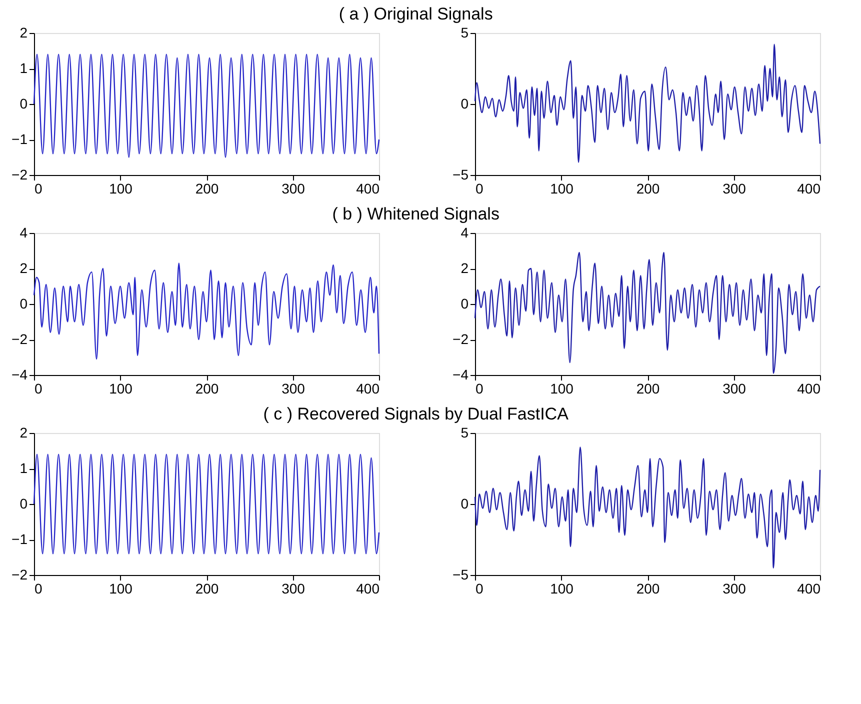 The width and height of the screenshot is (861, 704). I want to click on text: ( c ) Recovered Signals by Dual FastICA, so click(416, 414).